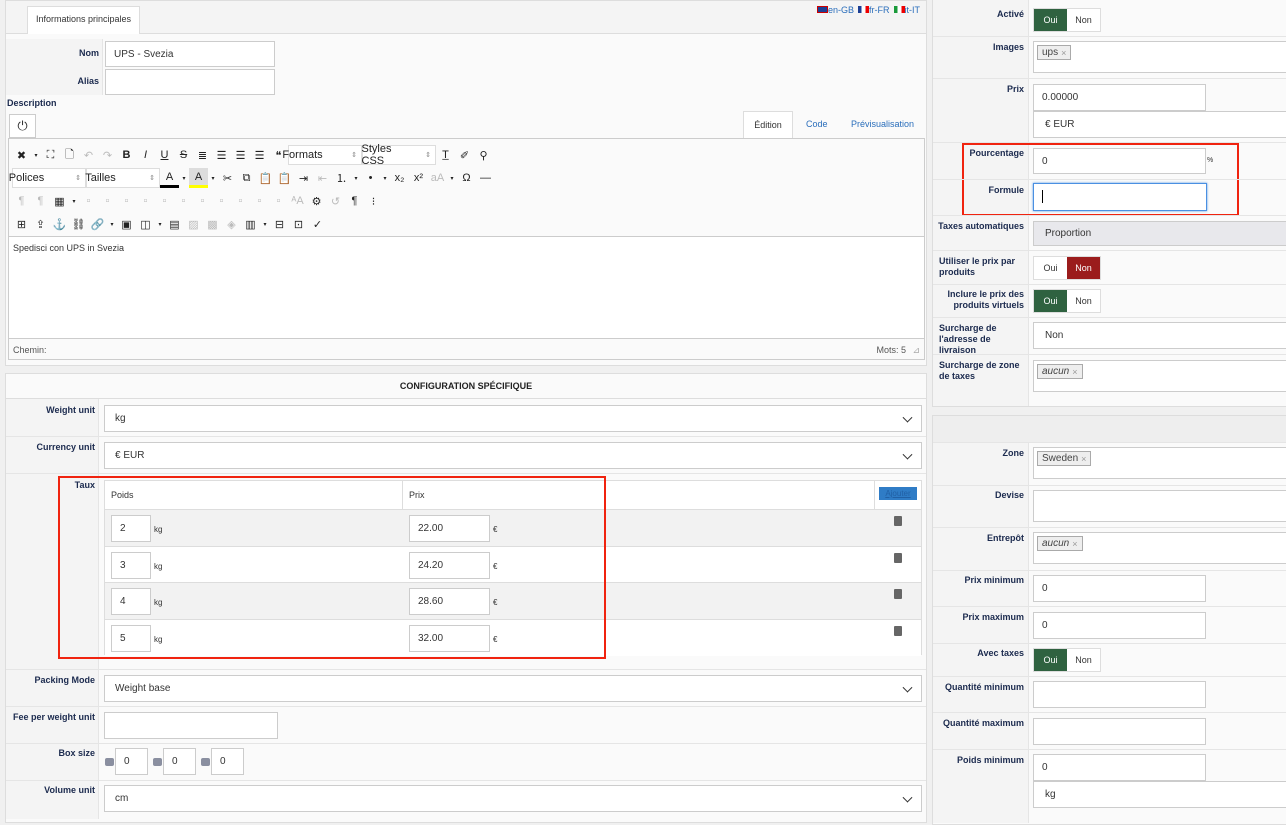 This screenshot has height=825, width=1286. Describe the element at coordinates (131, 638) in the screenshot. I see `rate-weight-input: 5` at that location.